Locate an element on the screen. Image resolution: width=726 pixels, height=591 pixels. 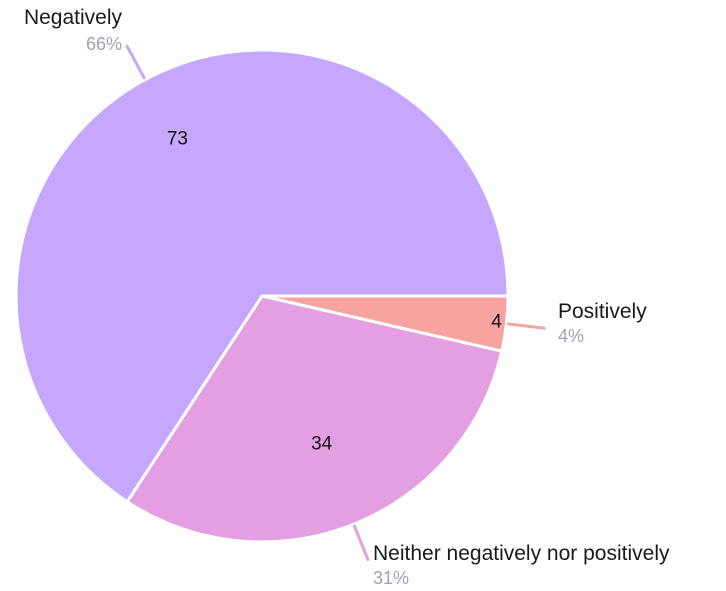
slice-category-label-positively: Positively is located at coordinates (602, 311).